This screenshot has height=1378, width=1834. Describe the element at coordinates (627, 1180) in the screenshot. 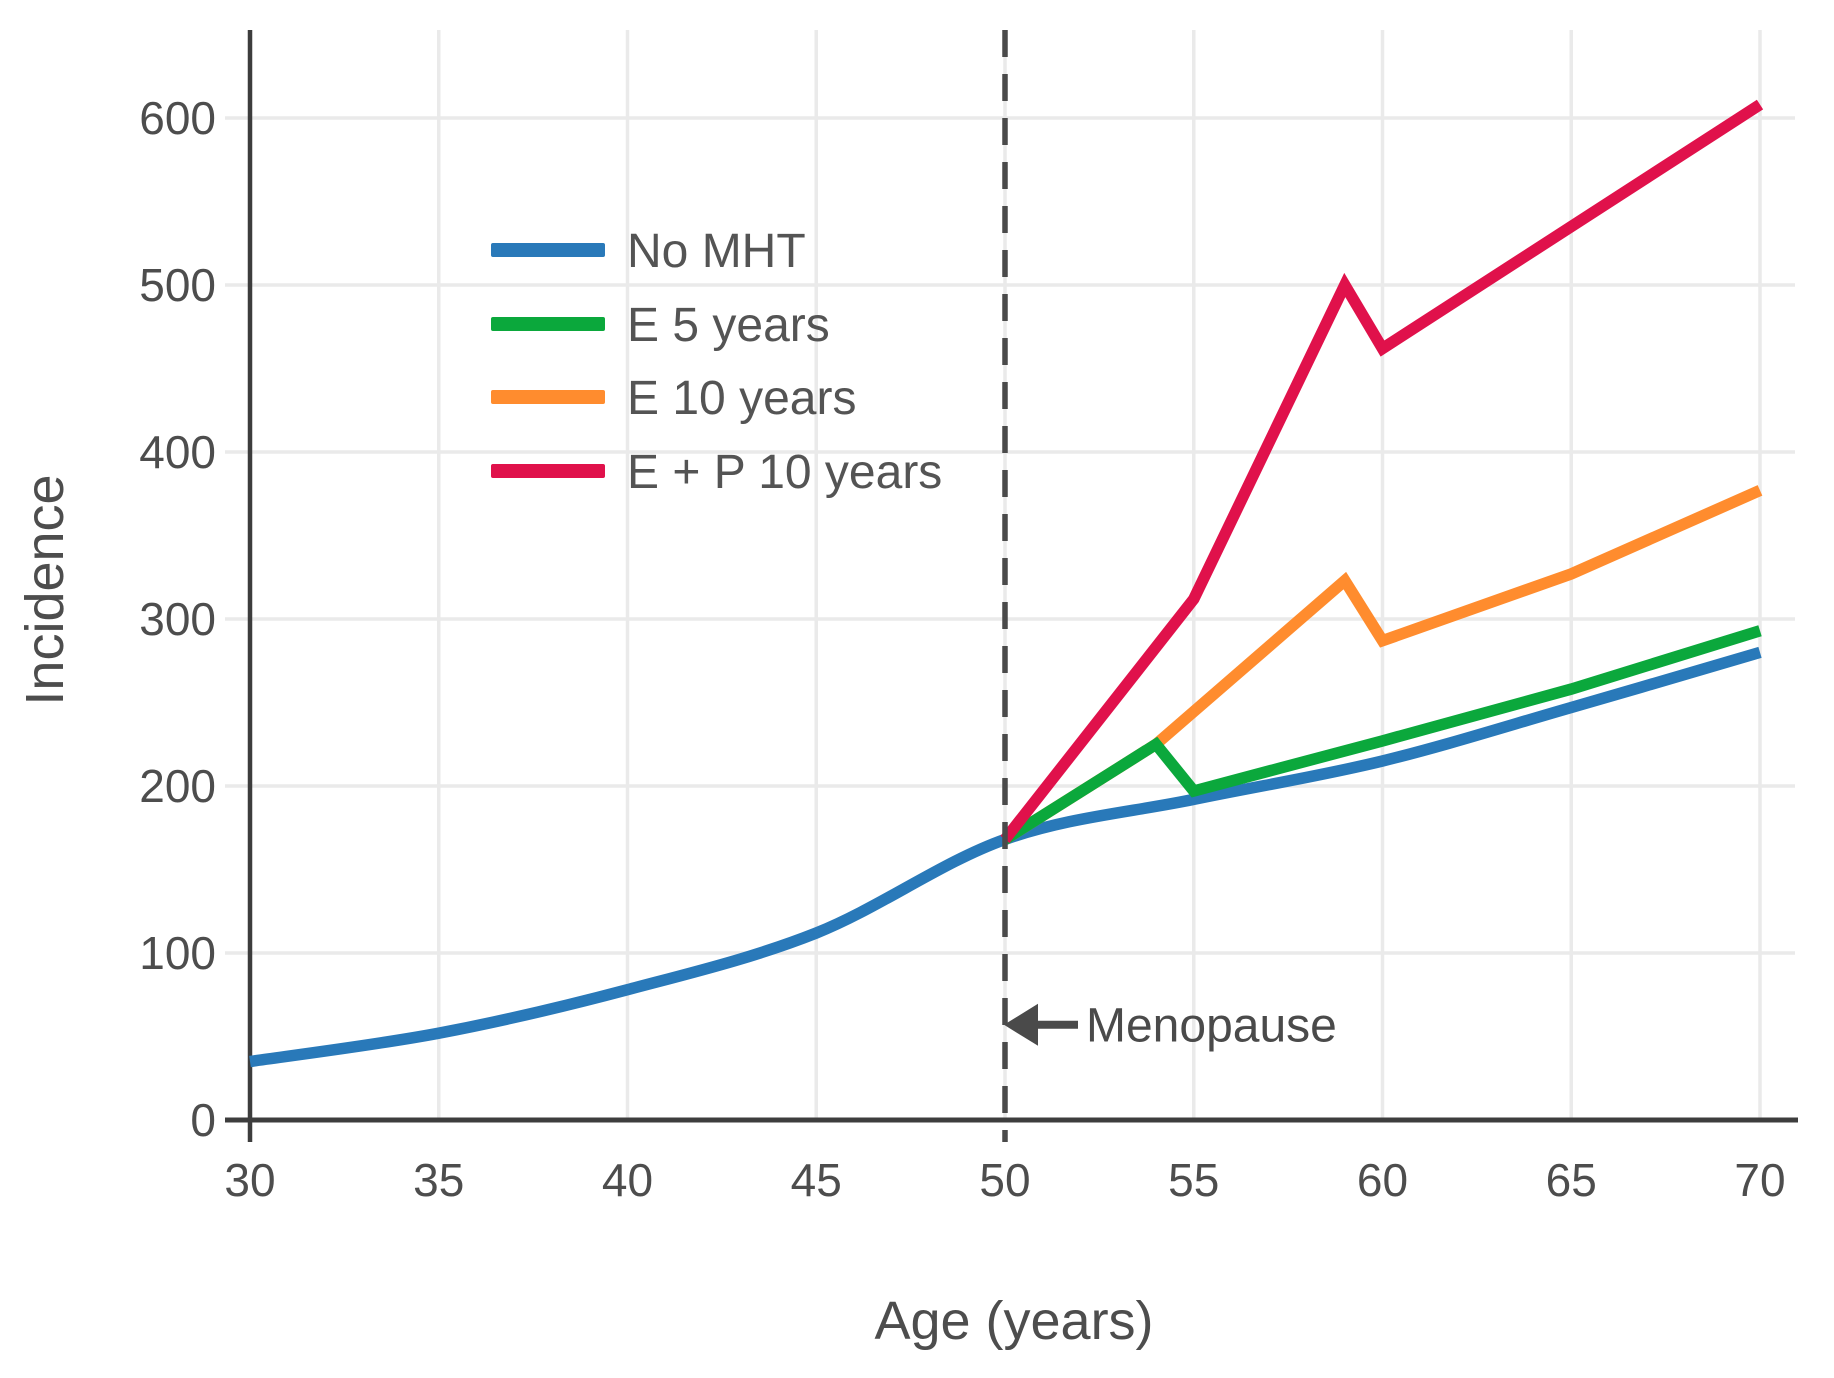

I see `x-tick-label: 40` at that location.